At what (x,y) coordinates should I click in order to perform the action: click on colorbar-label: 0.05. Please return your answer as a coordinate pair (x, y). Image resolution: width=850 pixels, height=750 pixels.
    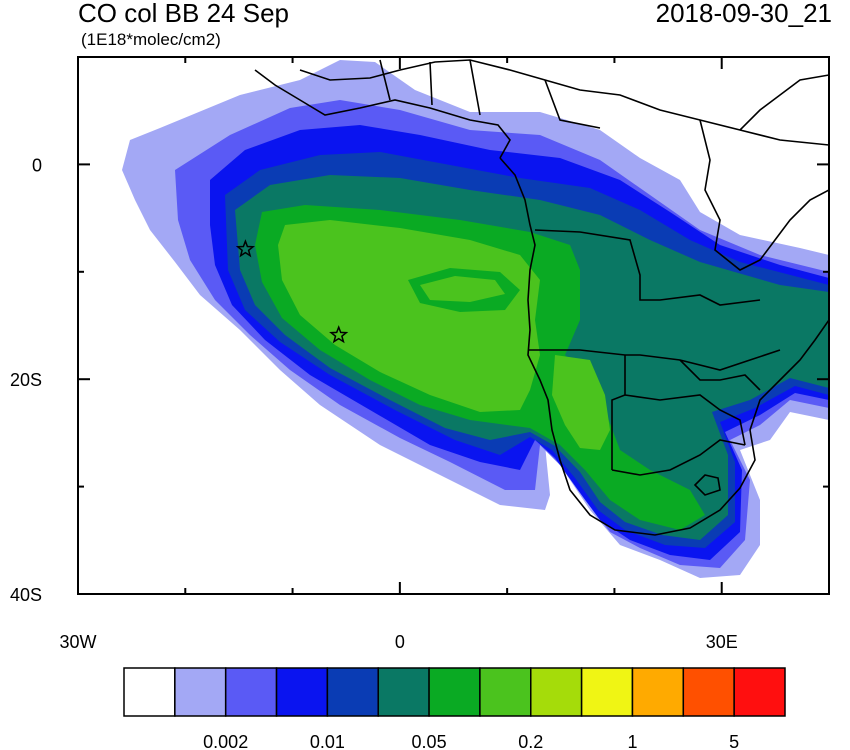
    Looking at the image, I should click on (429, 741).